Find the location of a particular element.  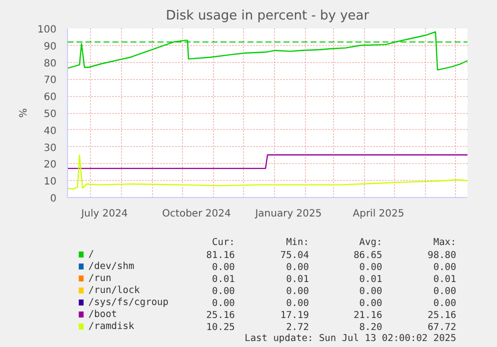

y-tick-label: 60 is located at coordinates (50, 98).